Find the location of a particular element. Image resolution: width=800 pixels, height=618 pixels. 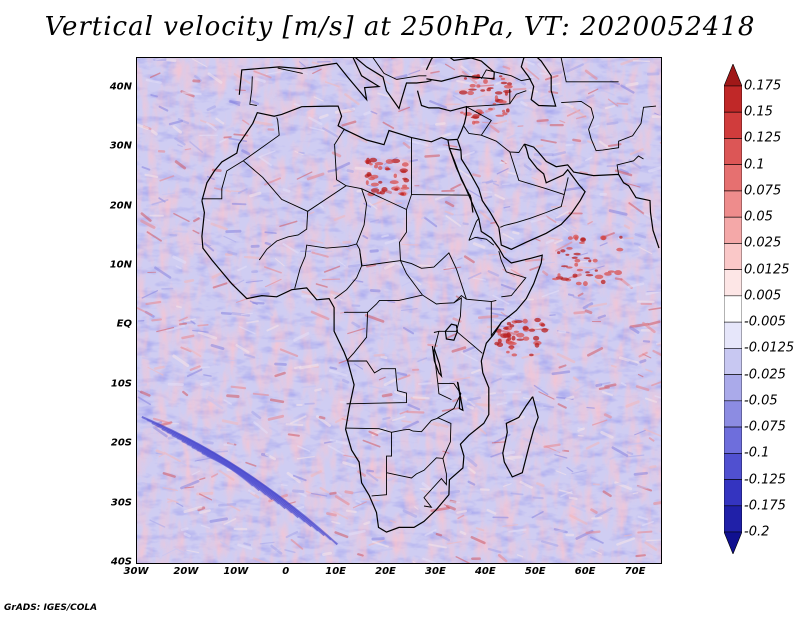

colorbar-level-label: 0.15 is located at coordinates (758, 112).